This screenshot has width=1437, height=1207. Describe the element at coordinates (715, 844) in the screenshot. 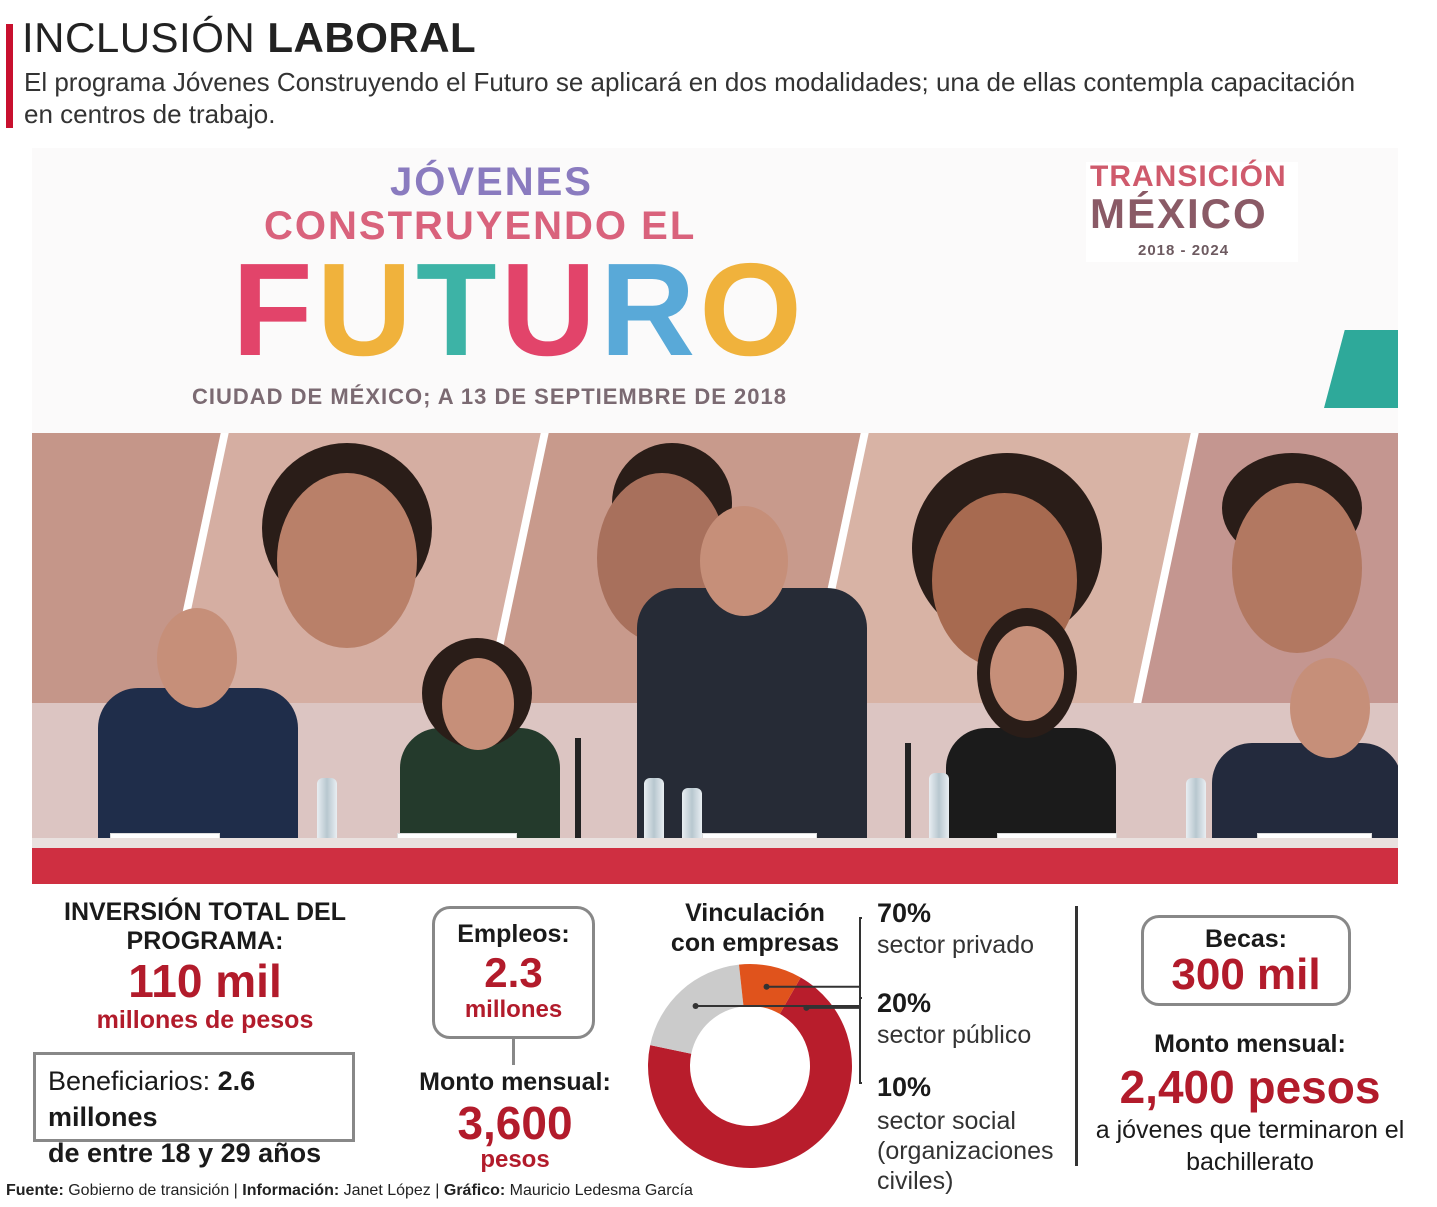

I see `table-edge` at that location.